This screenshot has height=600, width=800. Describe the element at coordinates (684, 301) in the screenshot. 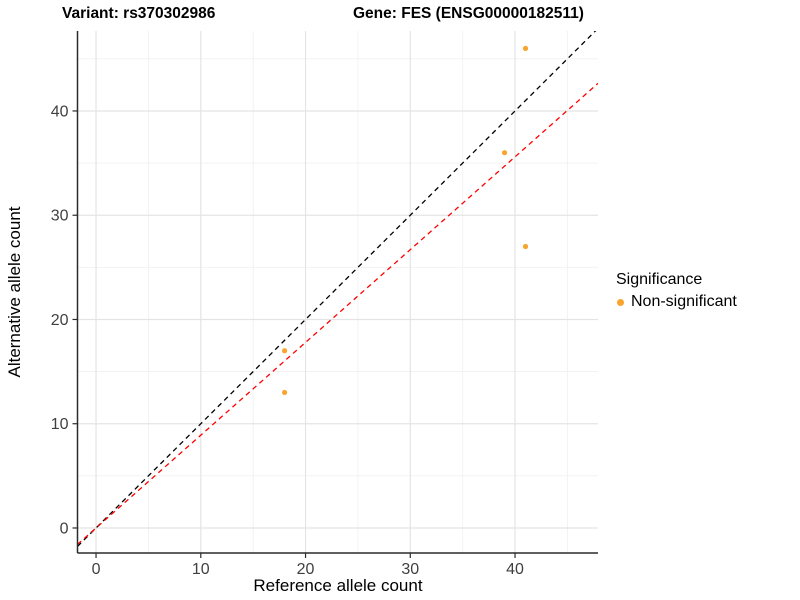

I see `legend-item-label: Non-significant` at that location.